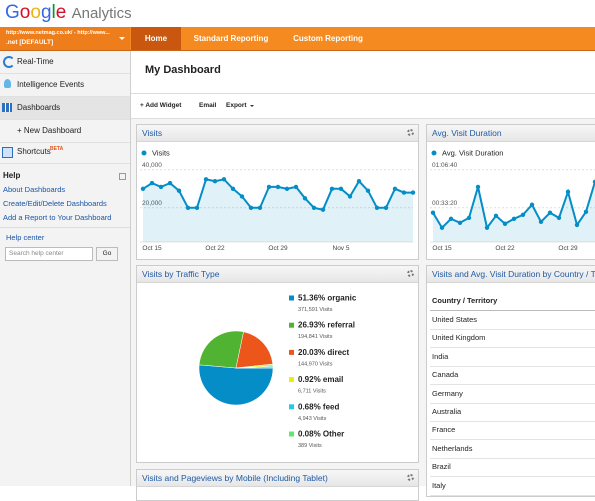 The image size is (595, 501). I want to click on legend-label: Avg. Visit Duration, so click(472, 153).